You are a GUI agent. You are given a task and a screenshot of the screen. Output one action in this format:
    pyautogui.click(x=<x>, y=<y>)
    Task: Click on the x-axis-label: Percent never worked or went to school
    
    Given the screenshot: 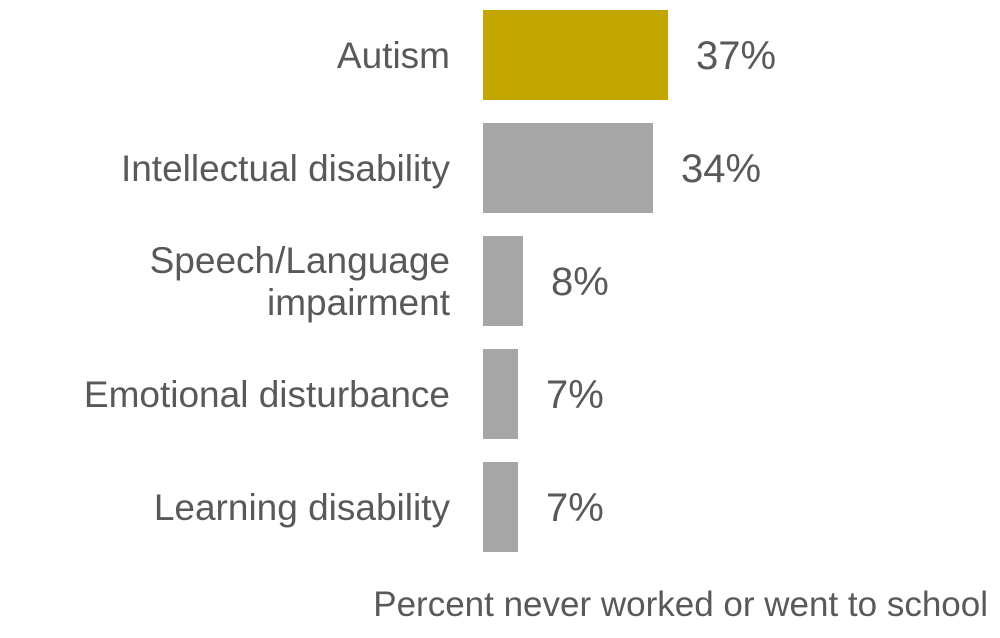 What is the action you would take?
    pyautogui.click(x=680, y=604)
    